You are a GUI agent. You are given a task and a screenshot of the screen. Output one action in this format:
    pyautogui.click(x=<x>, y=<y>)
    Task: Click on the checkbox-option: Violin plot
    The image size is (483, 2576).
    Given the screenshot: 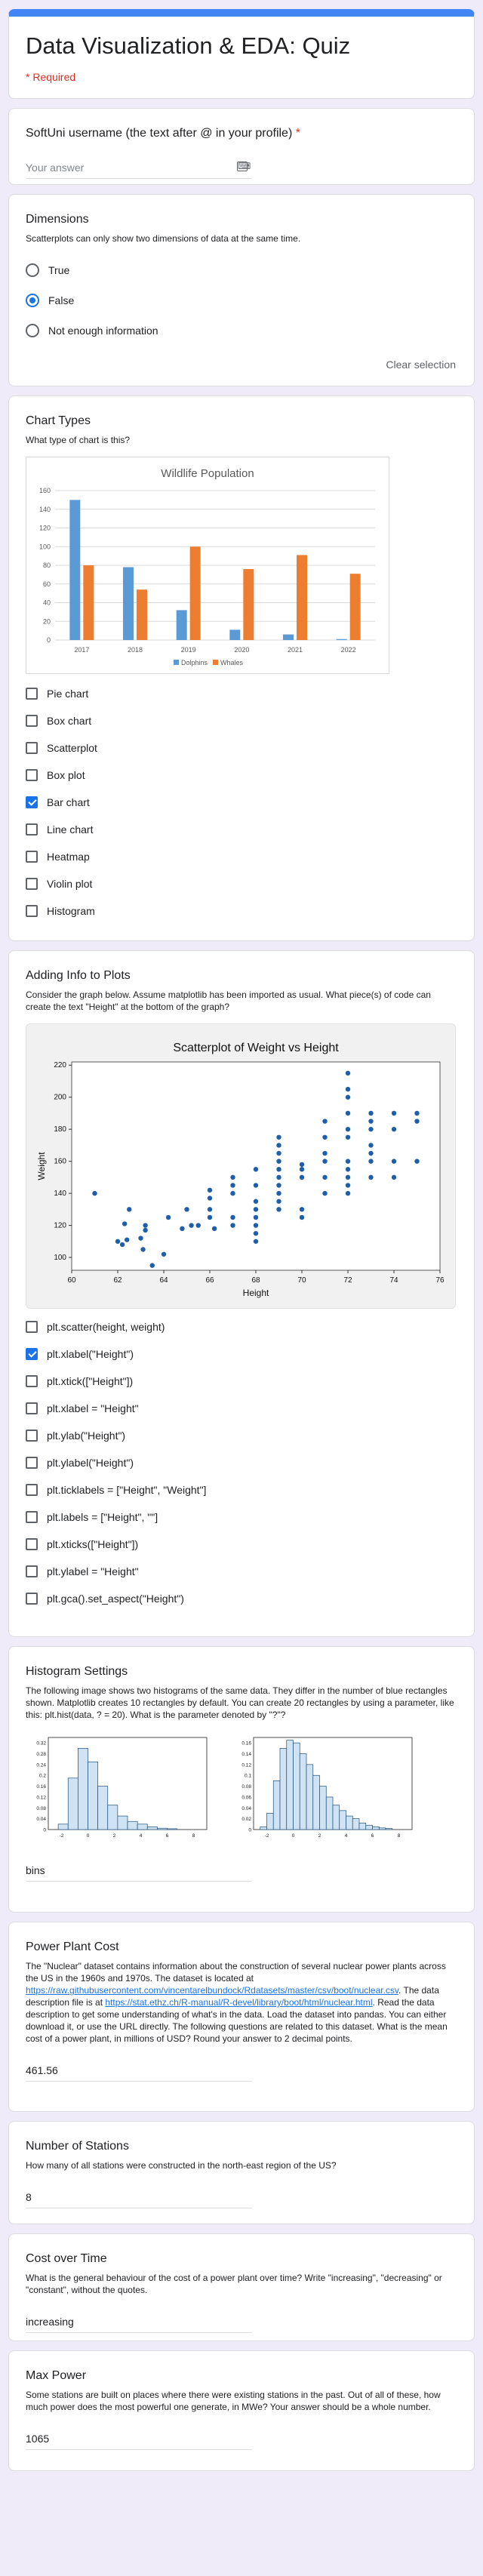 What is the action you would take?
    pyautogui.click(x=241, y=883)
    